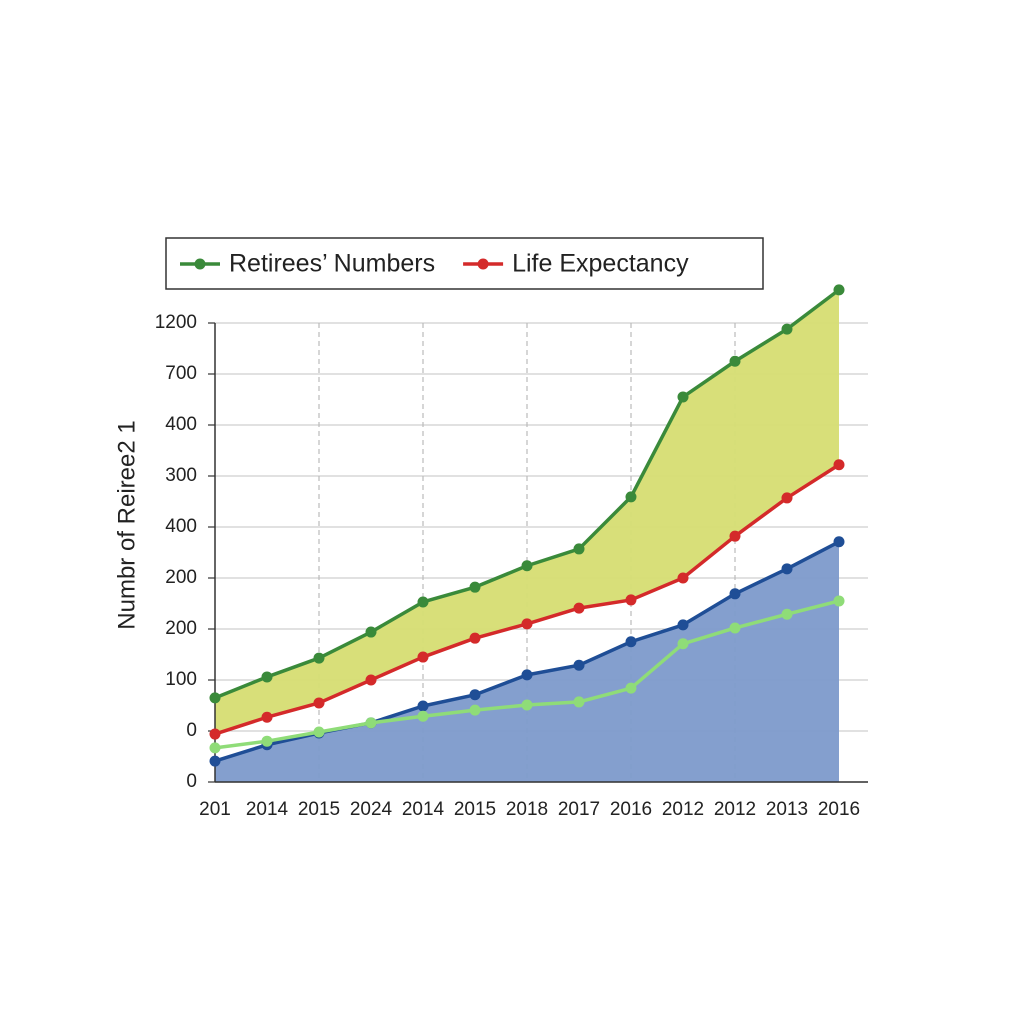  I want to click on legend-label: Life Expectancy, so click(600, 264).